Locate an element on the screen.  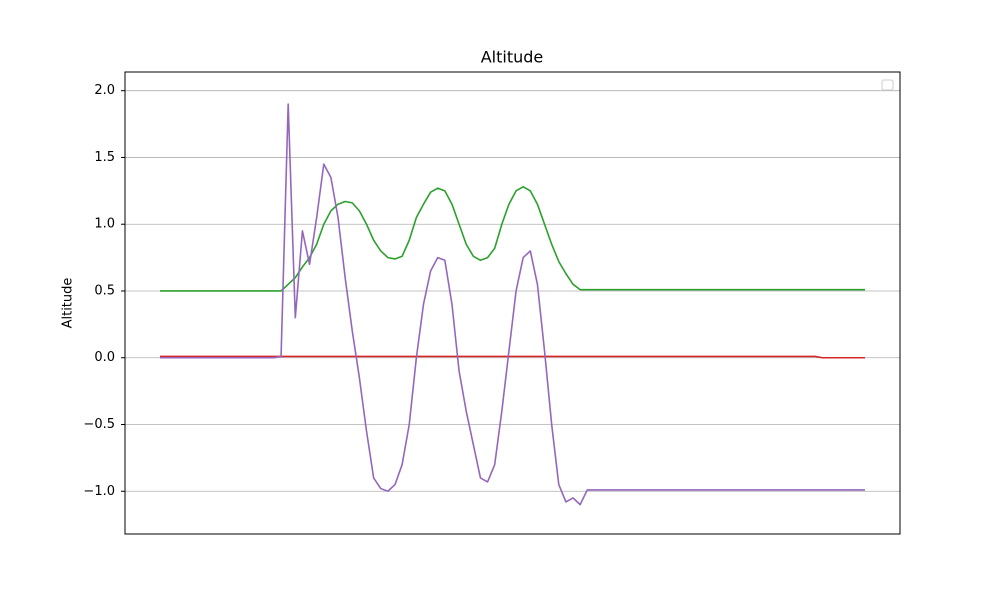
legend is located at coordinates (887, 85).